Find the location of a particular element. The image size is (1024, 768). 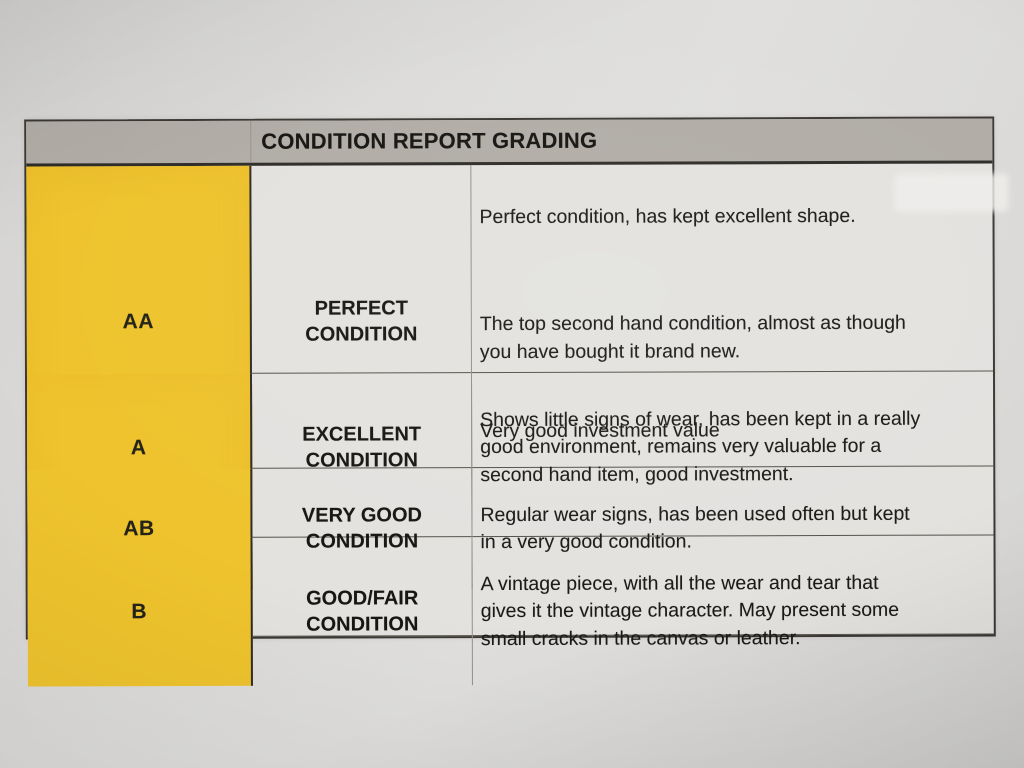

table-title: CONDITION REPORT GRADING is located at coordinates (429, 140).